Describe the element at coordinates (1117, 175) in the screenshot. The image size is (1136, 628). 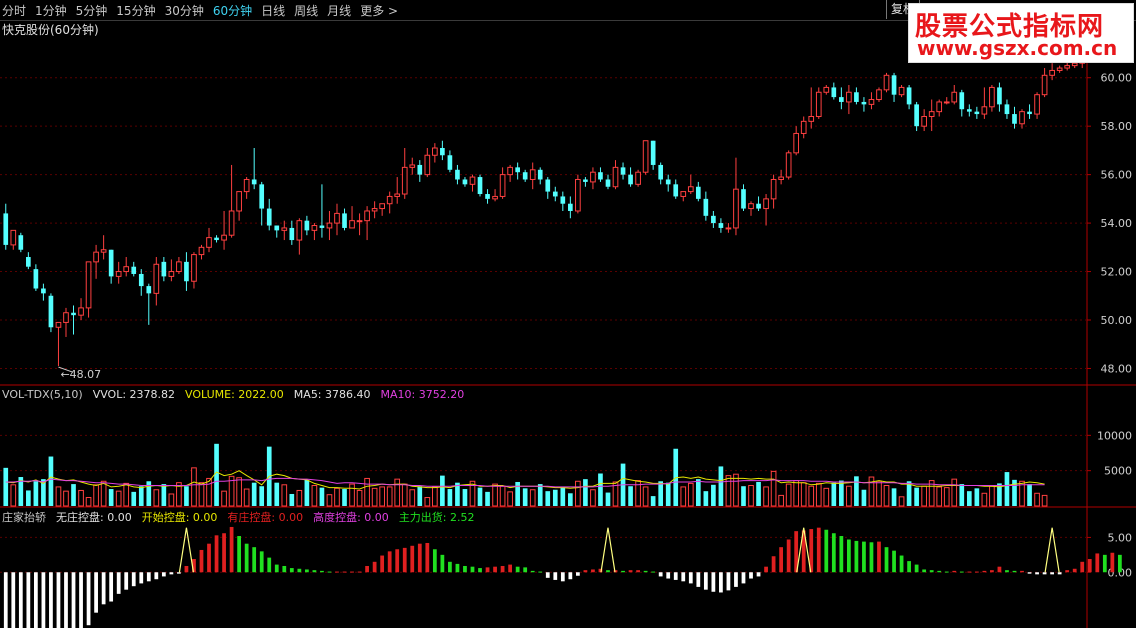
I see `price-tick-label: 56.00` at that location.